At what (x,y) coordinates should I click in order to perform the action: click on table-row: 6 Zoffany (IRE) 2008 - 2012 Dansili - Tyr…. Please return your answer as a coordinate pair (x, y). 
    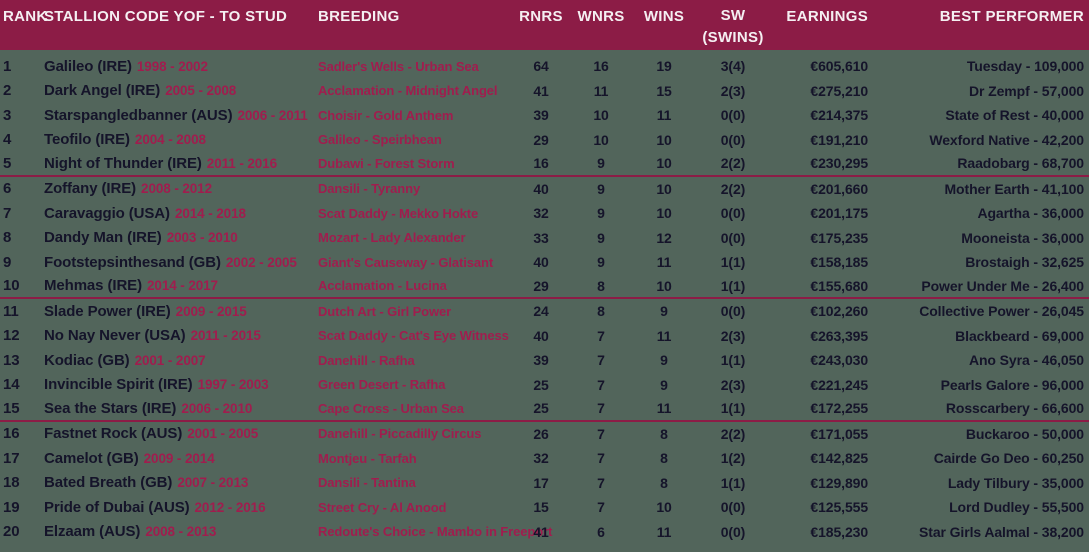
    Looking at the image, I should click on (544, 189).